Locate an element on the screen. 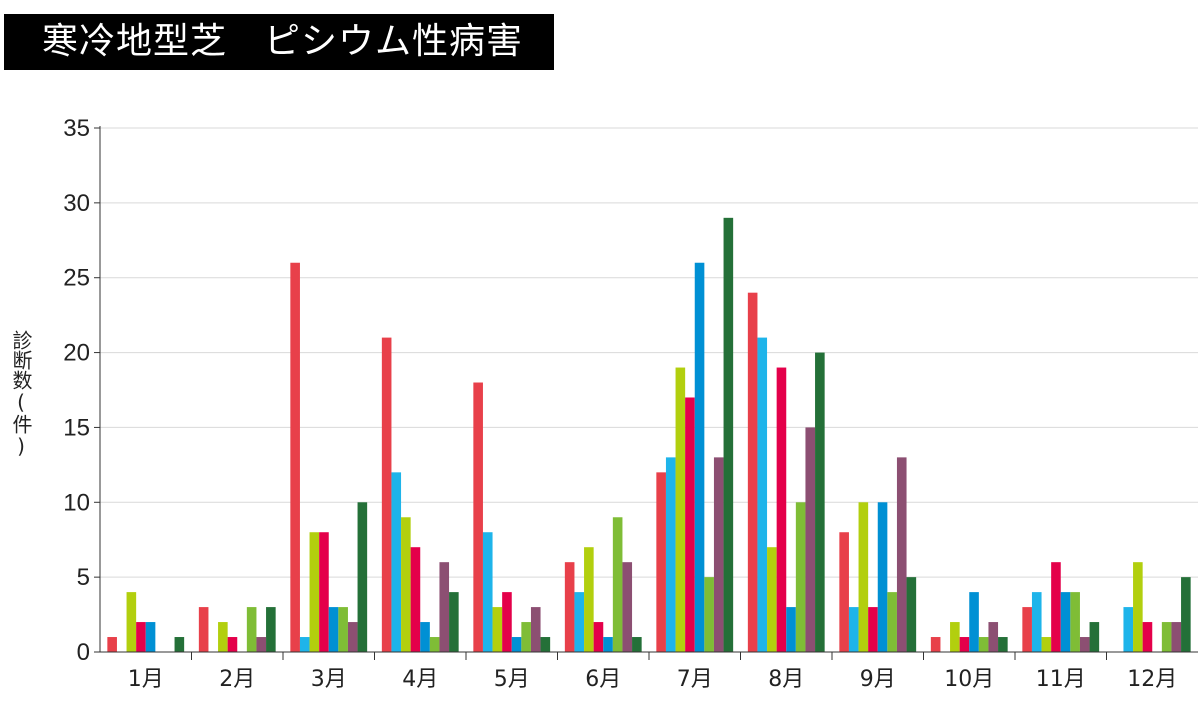 This screenshot has width=1200, height=710. x-tick-label: 9月 is located at coordinates (878, 679).